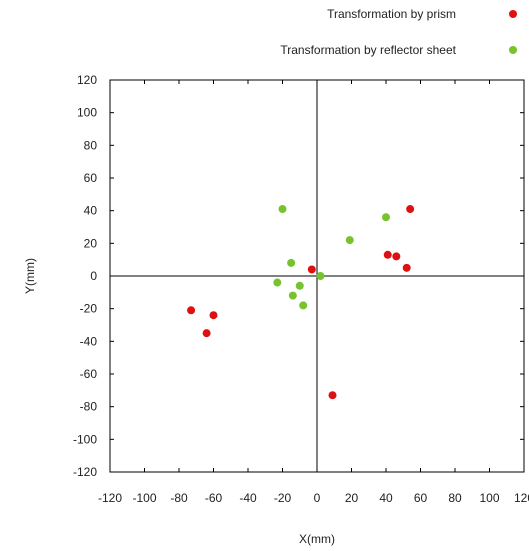 The image size is (529, 551). I want to click on y-tick-label: 0, so click(93, 276).